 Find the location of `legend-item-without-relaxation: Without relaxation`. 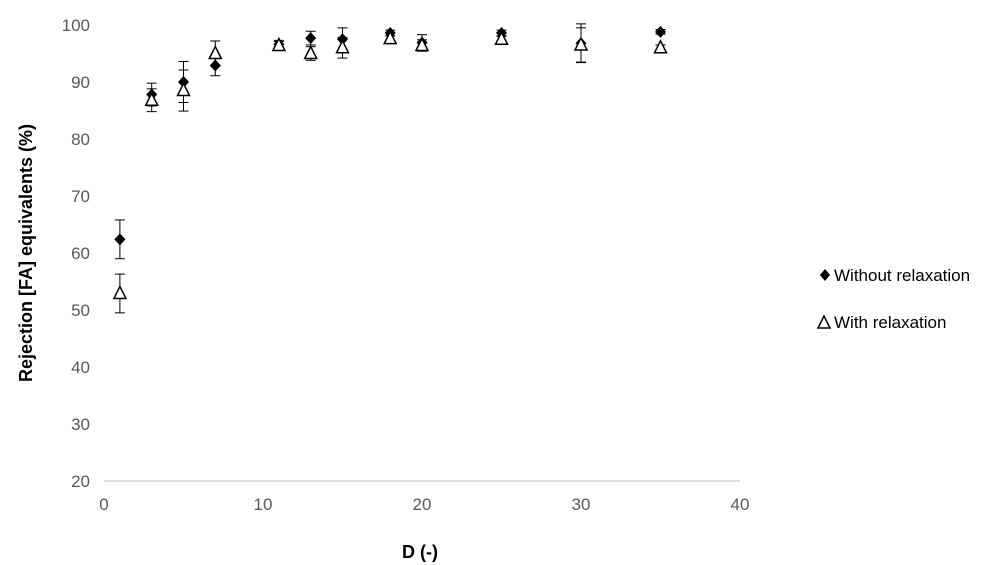

legend-item-without-relaxation: Without relaxation is located at coordinates (895, 275).